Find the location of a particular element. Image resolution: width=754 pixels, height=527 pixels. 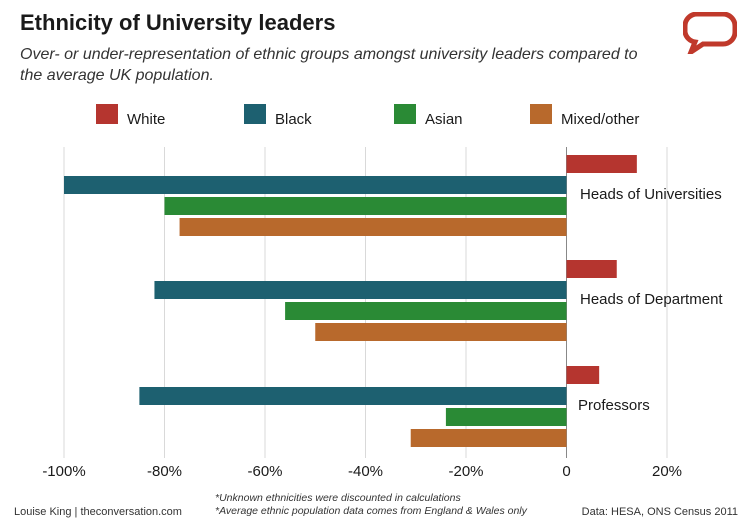

x-tick-label: 20% is located at coordinates (667, 471).